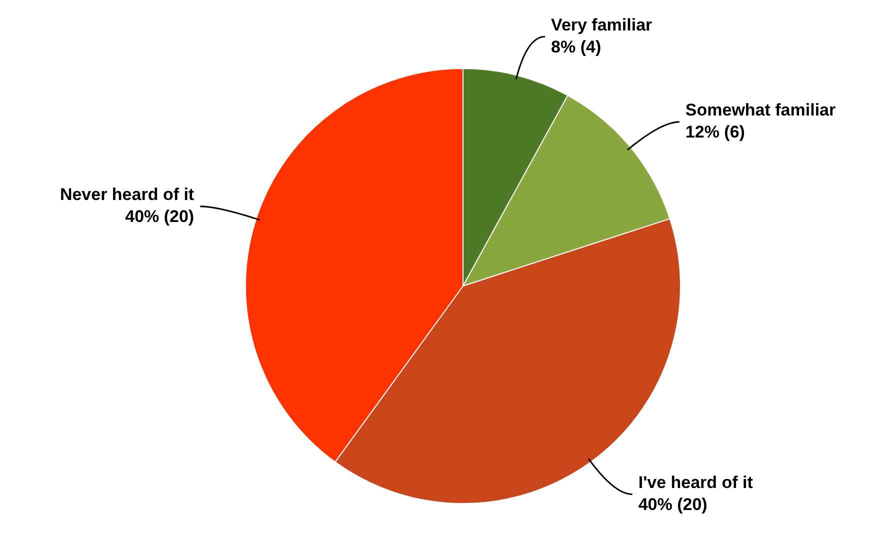  What do you see at coordinates (760, 110) in the screenshot?
I see `slice-label: Somewhat familiar` at bounding box center [760, 110].